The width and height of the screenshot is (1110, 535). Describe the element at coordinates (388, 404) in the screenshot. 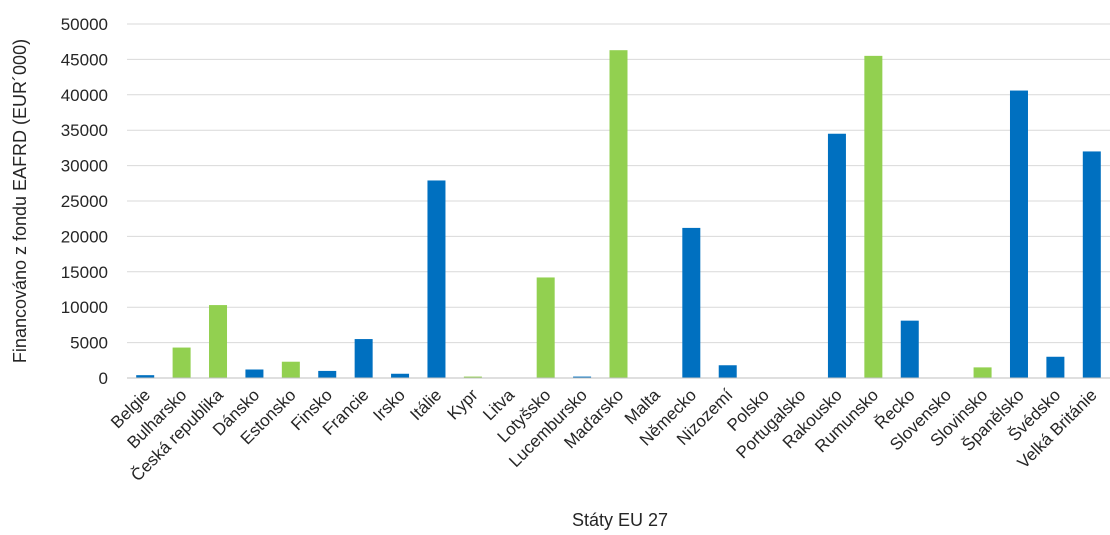

I see `x-tick-label: Irsko` at that location.